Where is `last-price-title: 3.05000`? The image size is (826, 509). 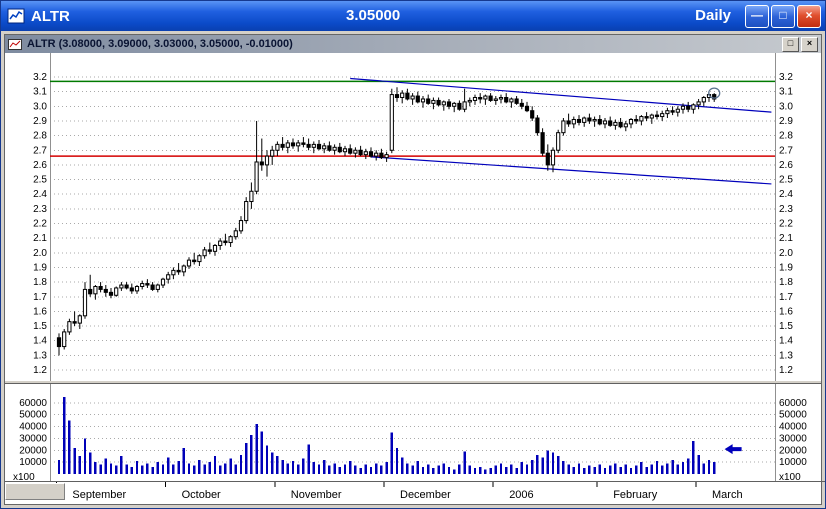 last-price-title: 3.05000 is located at coordinates (373, 15).